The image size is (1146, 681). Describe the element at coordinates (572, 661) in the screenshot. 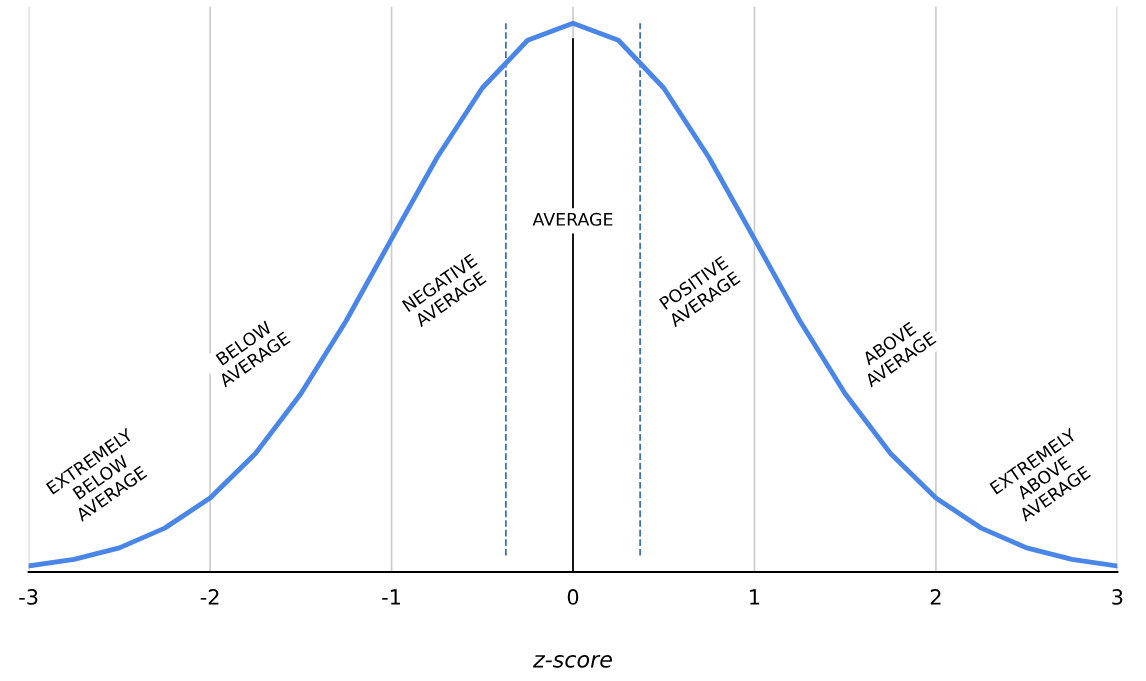

I see `x-axis-title: z-score` at that location.